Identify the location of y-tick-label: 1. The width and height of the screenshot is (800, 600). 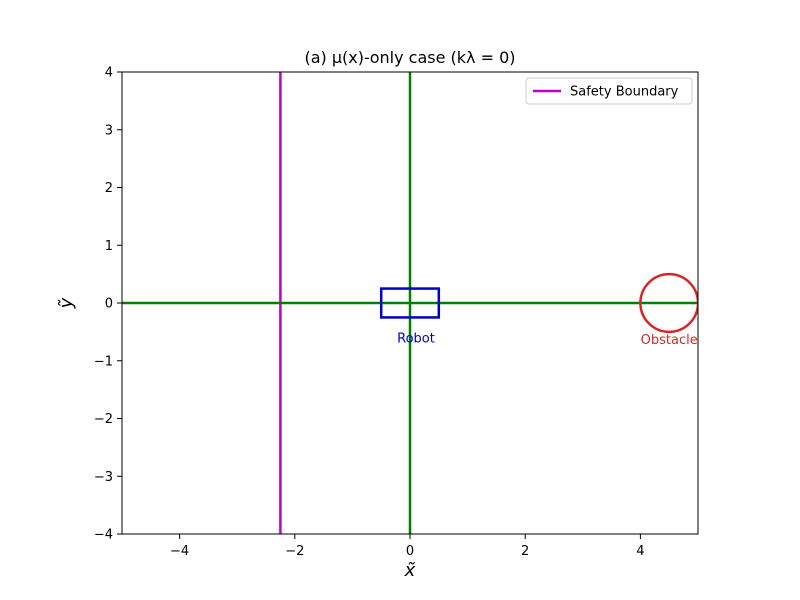
(109, 246).